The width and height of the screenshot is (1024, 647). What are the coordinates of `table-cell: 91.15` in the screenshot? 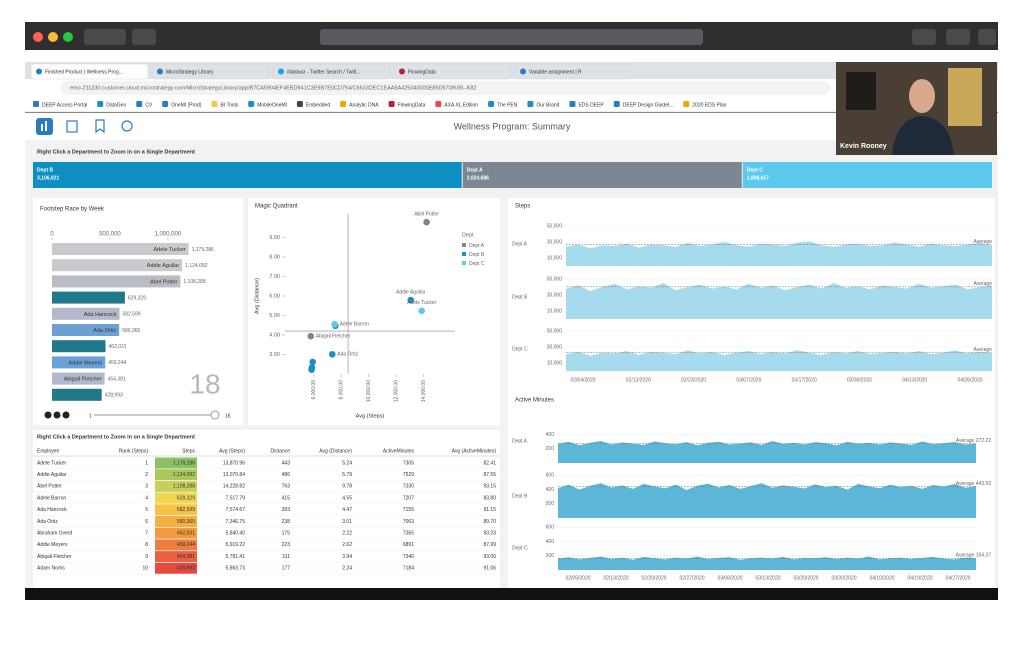 It's located at (489, 510).